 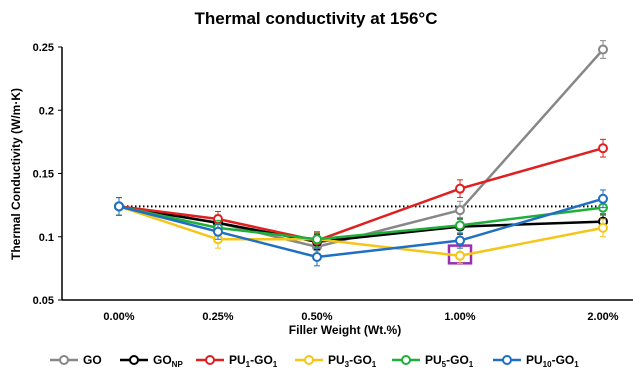 I want to click on legend-label: GONP, so click(x=168, y=361).